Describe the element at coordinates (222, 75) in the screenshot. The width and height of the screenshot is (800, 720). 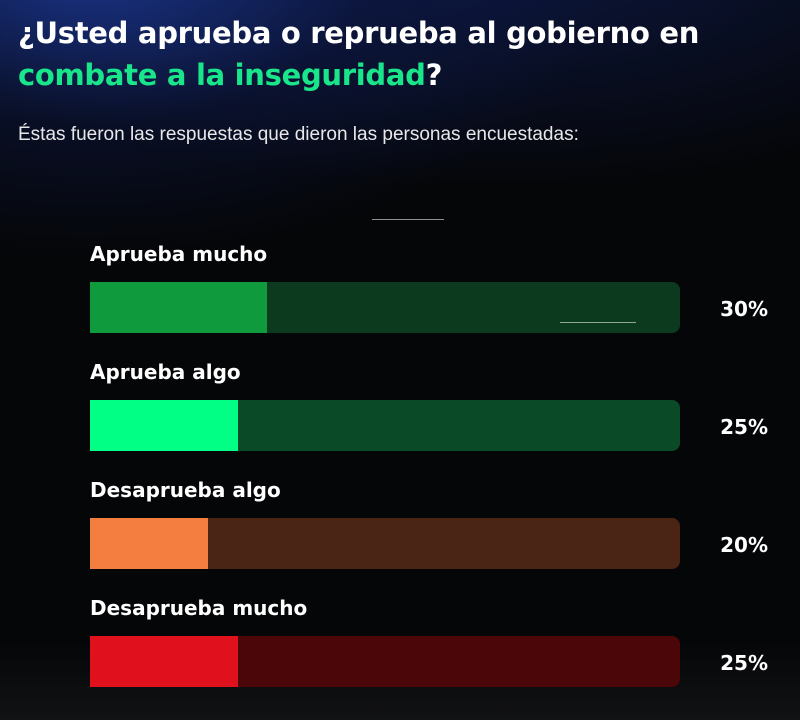
I see `title-accent: combate a la inseguridad` at that location.